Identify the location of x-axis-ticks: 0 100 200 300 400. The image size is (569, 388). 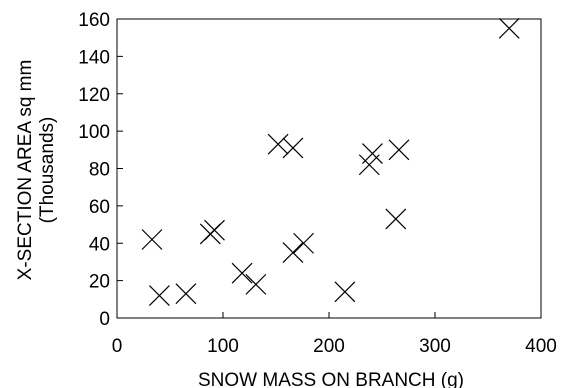
(334, 334).